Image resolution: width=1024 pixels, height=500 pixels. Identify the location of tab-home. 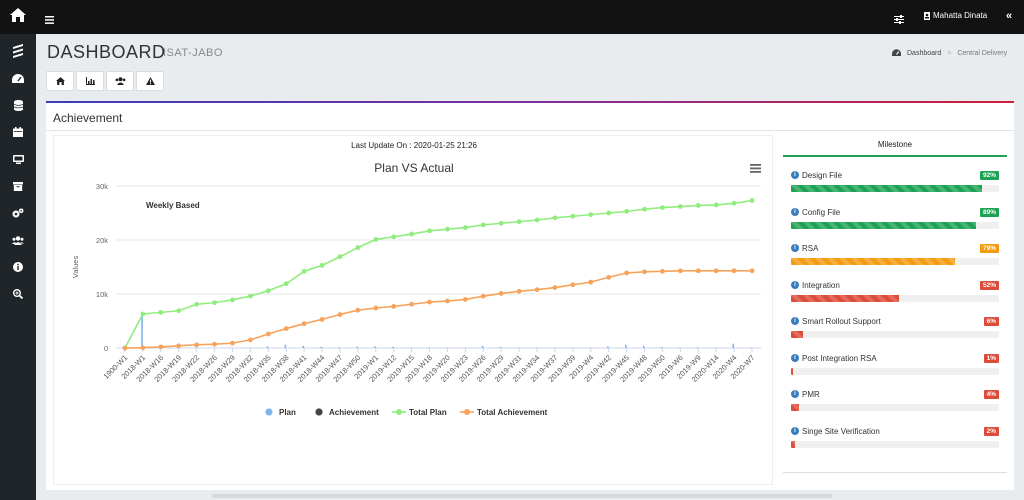
(60, 81).